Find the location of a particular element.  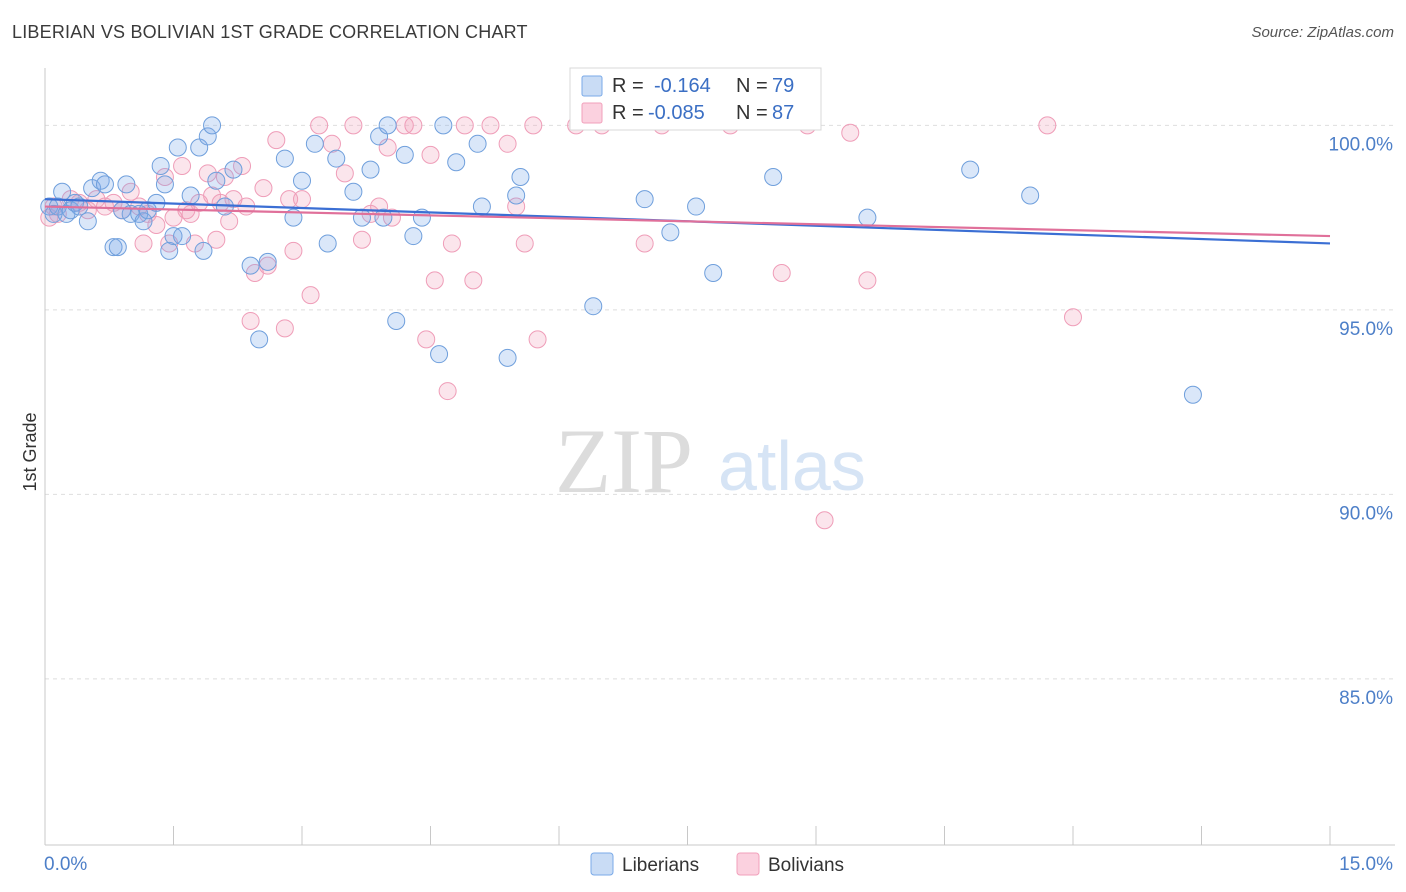

source-credit: Source: ZipAtlas.com is located at coordinates (1322, 32).